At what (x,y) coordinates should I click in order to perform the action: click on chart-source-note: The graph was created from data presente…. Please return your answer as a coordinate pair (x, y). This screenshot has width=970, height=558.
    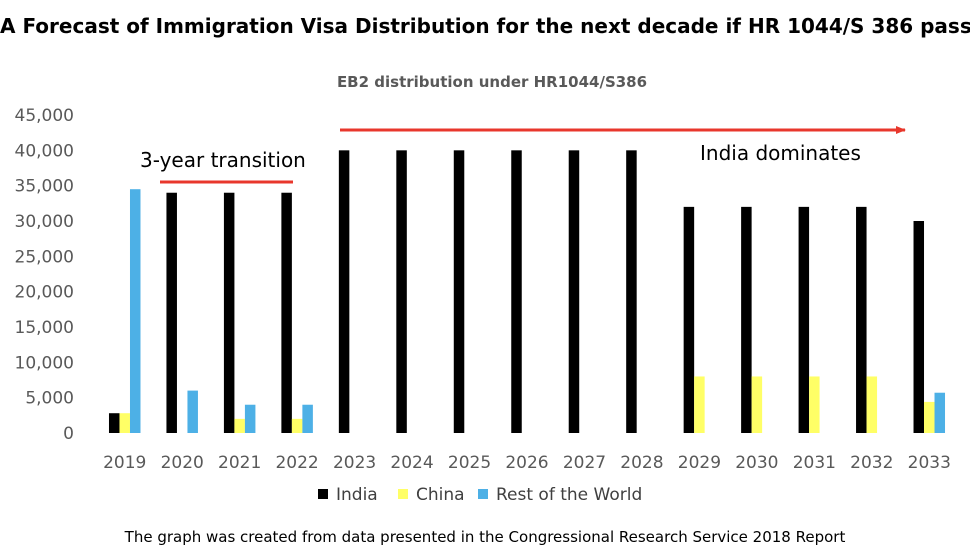
    Looking at the image, I should click on (485, 537).